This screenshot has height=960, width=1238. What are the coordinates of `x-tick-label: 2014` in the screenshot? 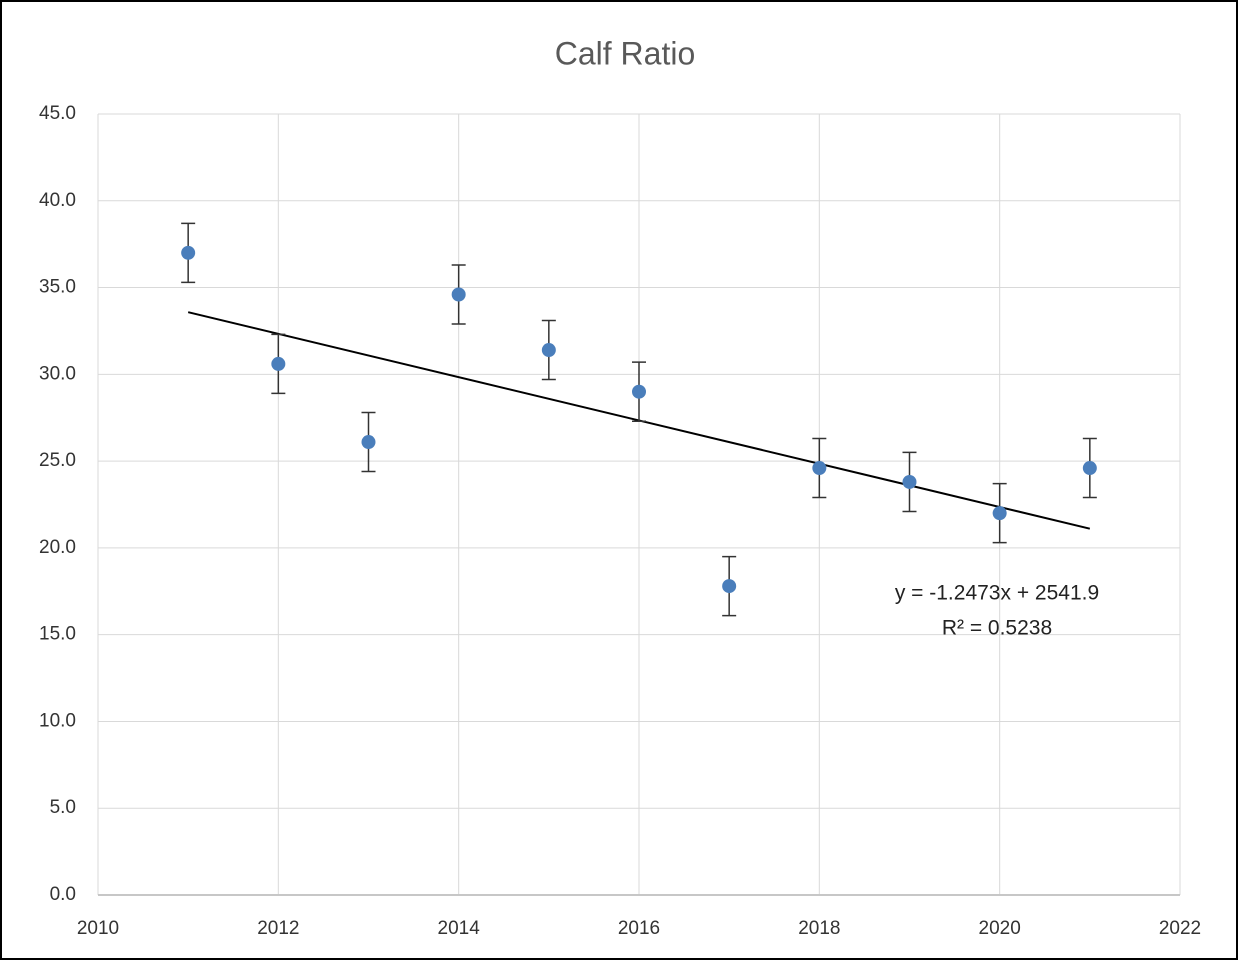 It's located at (459, 928).